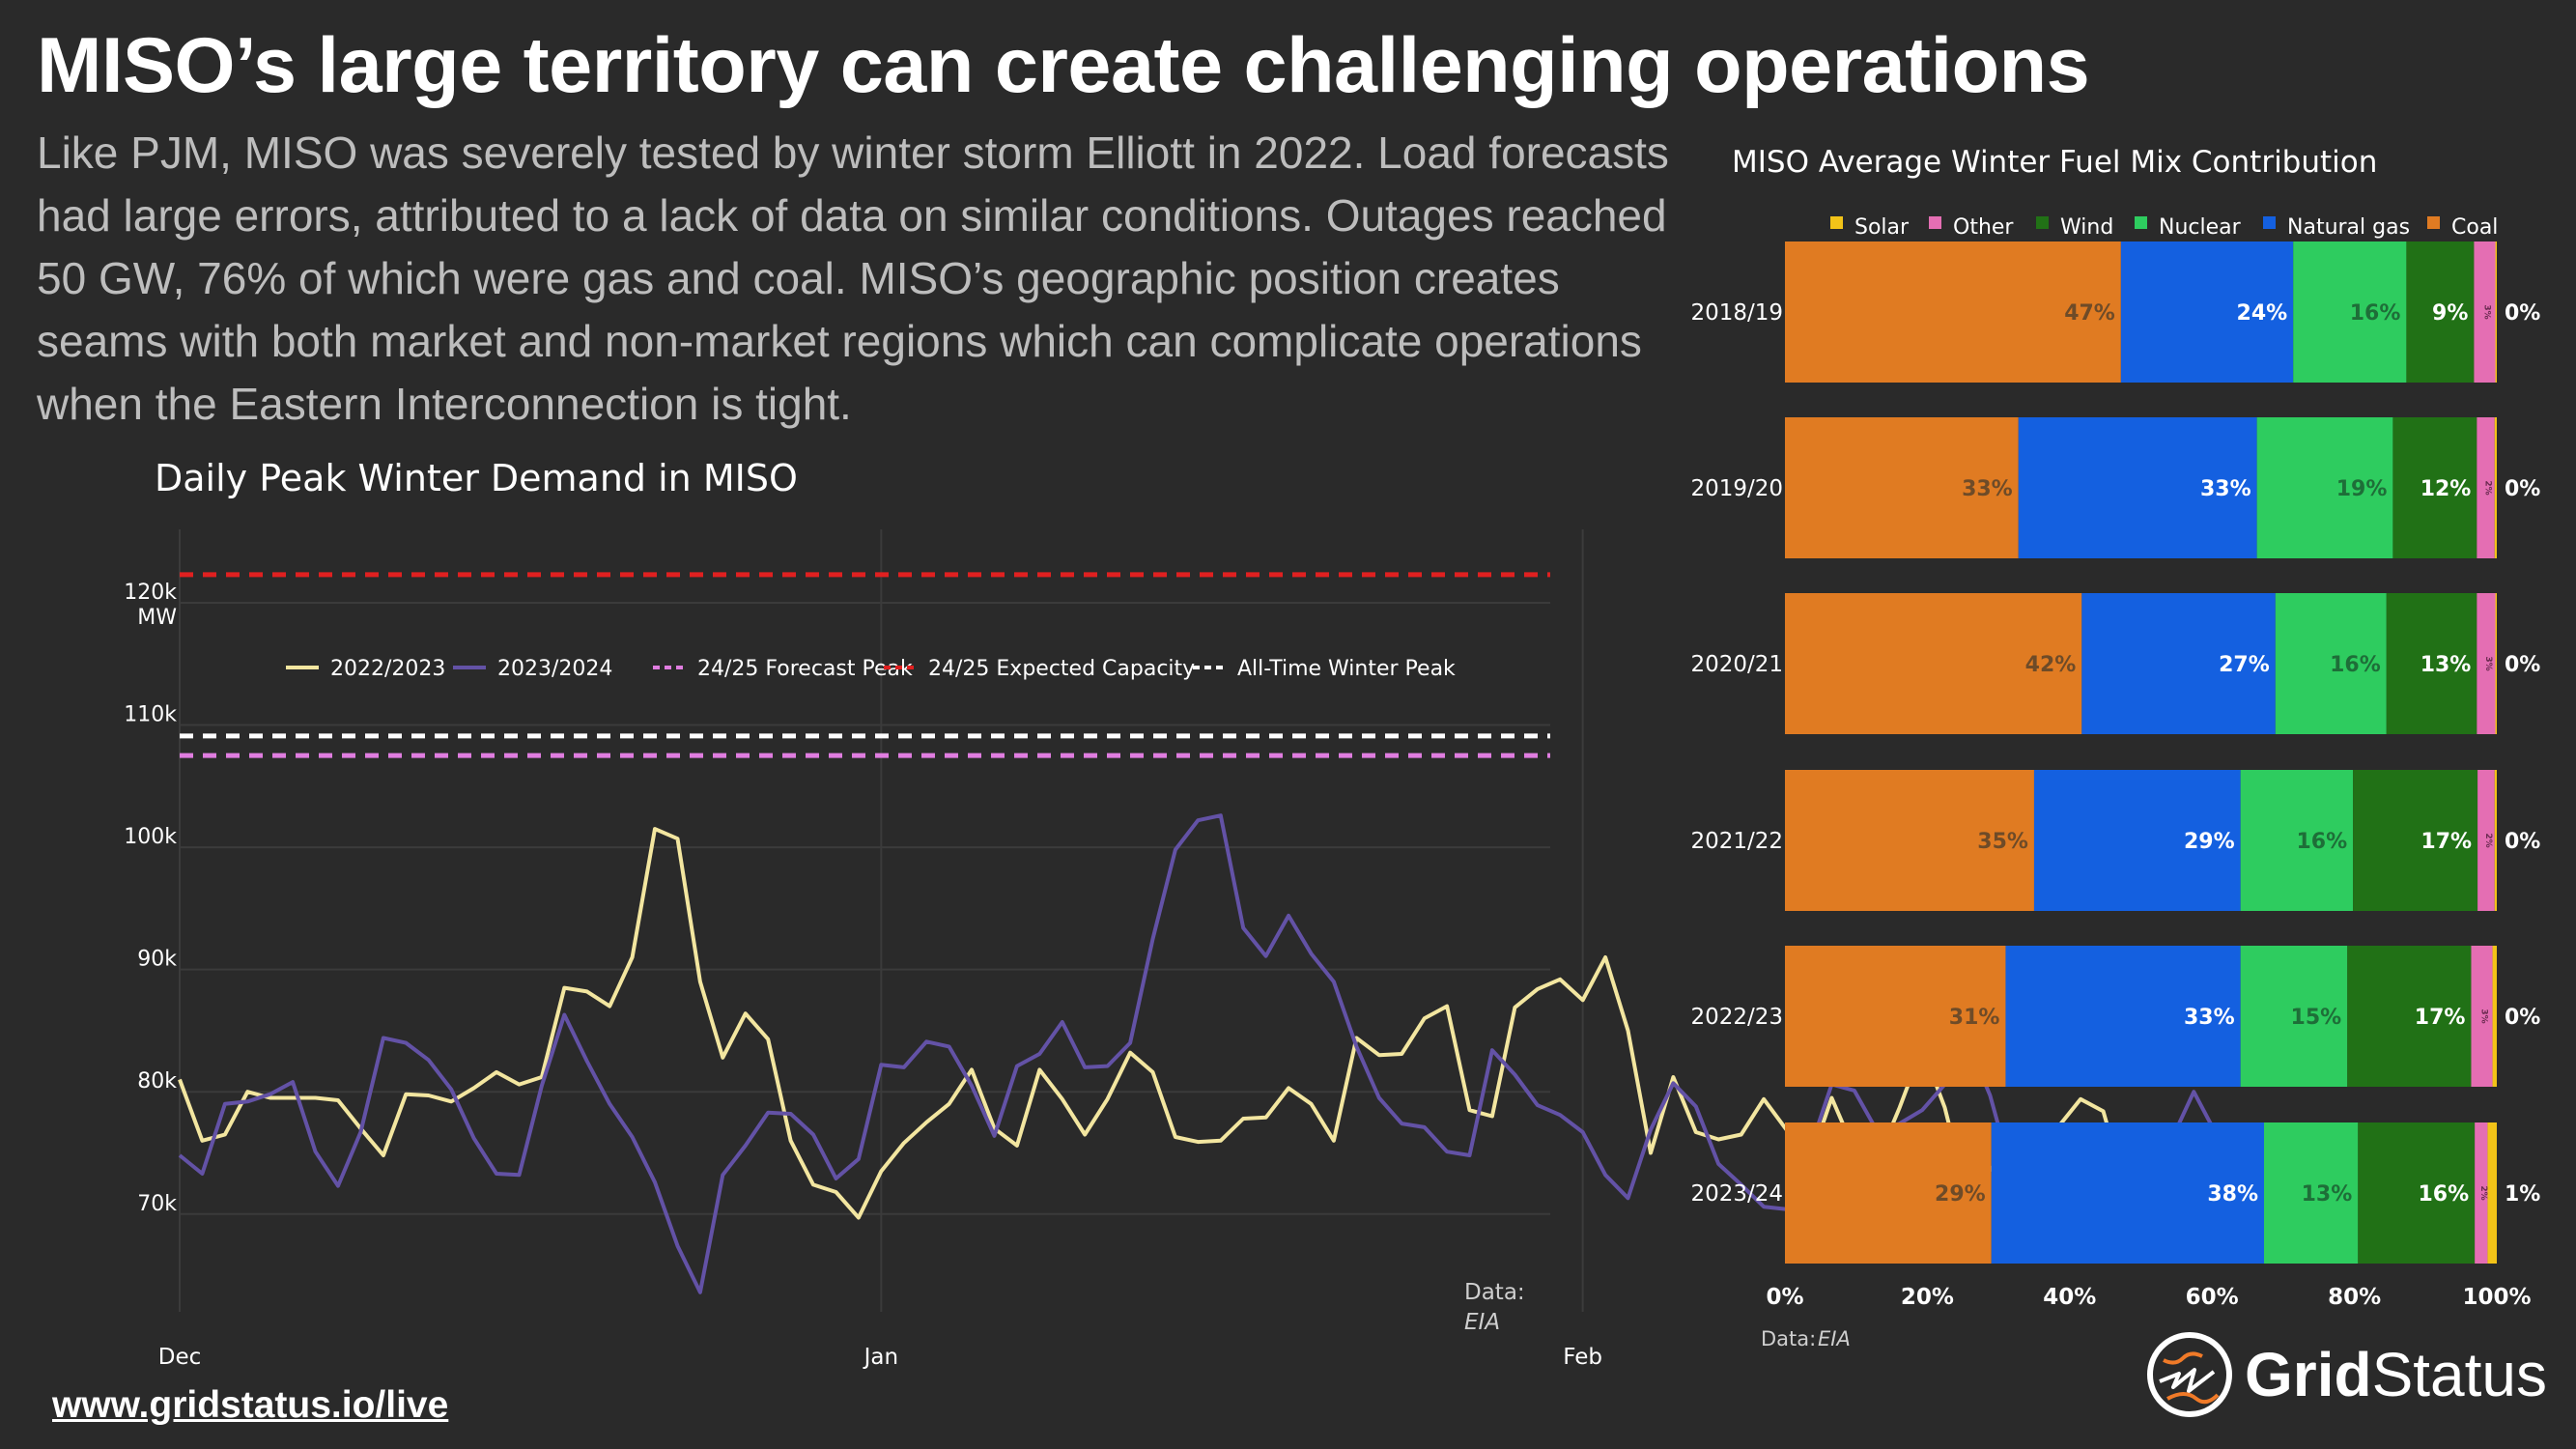  Describe the element at coordinates (157, 618) in the screenshot. I see `y-axis-unit-label: MW` at that location.